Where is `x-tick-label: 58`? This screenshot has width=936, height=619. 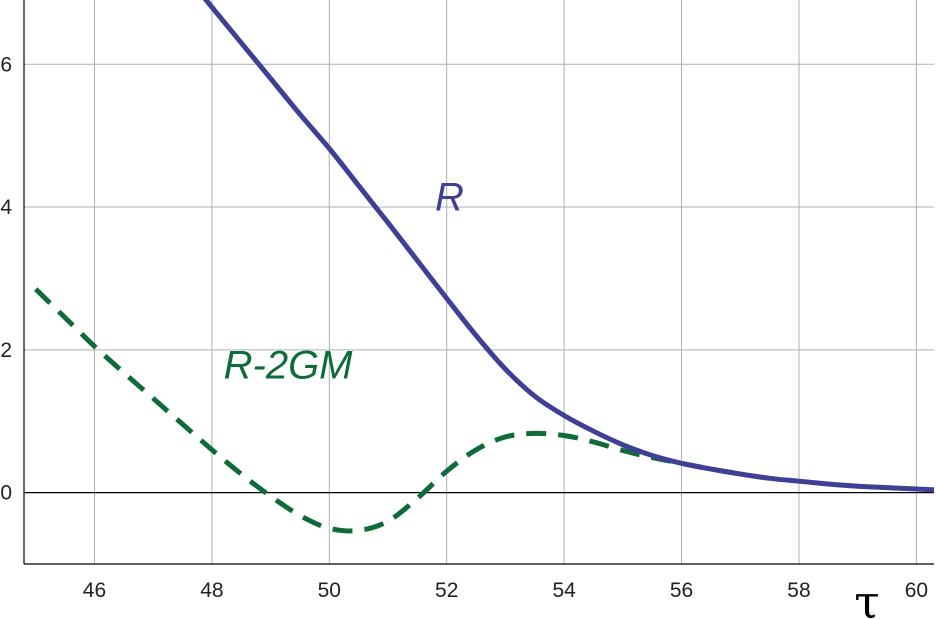
x-tick-label: 58 is located at coordinates (798, 590).